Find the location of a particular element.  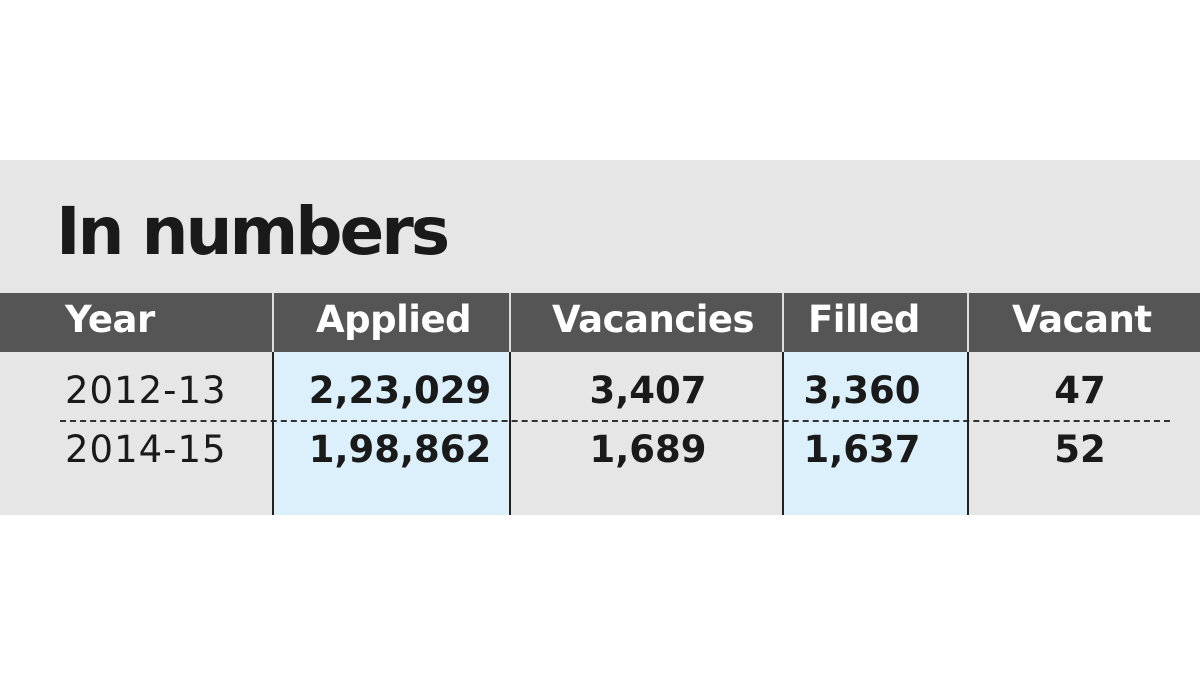

value-cell: 1,689 is located at coordinates (648, 449).